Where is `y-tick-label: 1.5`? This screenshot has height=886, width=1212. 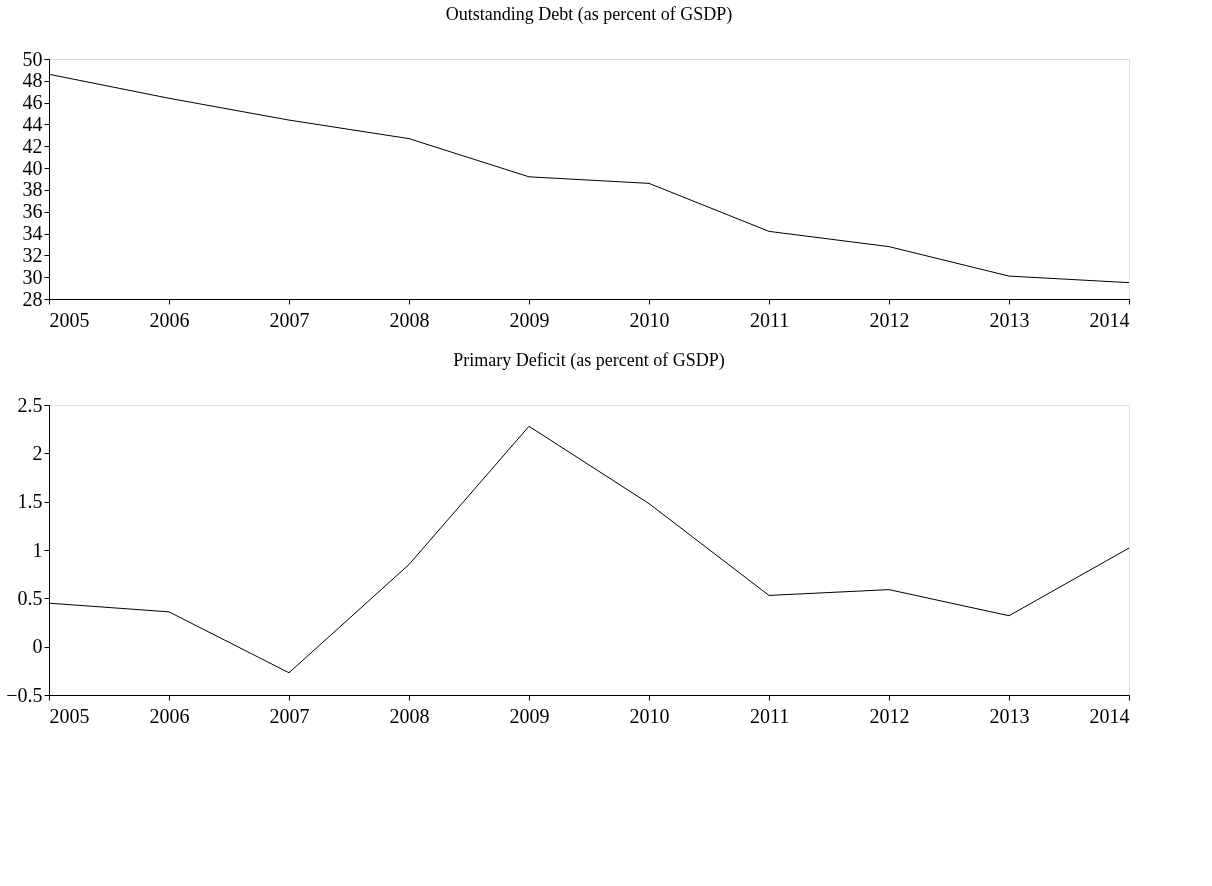 y-tick-label: 1.5 is located at coordinates (30, 501).